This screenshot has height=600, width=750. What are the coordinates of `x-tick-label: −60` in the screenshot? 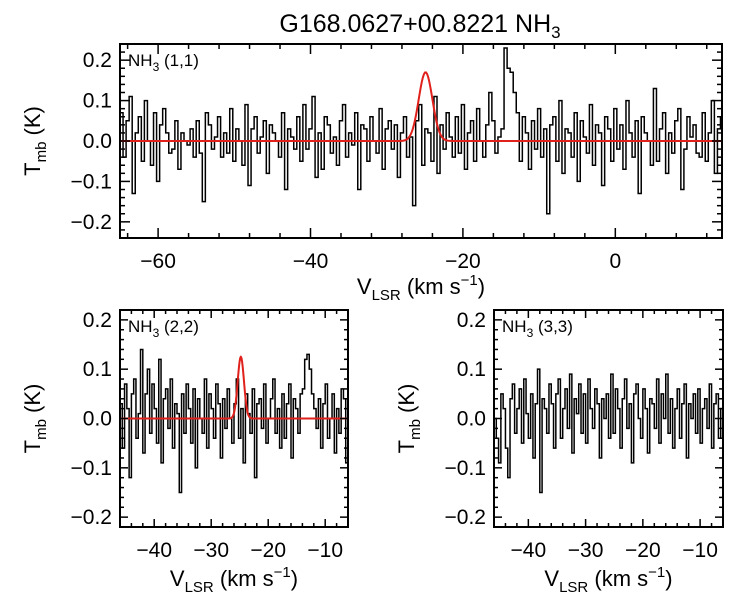 It's located at (158, 261).